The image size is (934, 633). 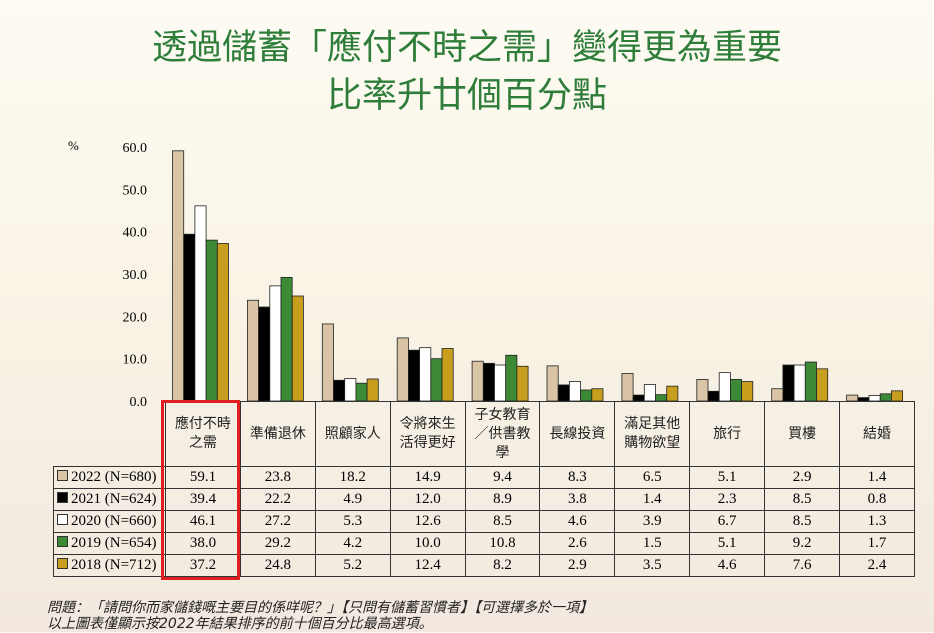 I want to click on category-label-line: 令將來生, so click(x=427, y=424).